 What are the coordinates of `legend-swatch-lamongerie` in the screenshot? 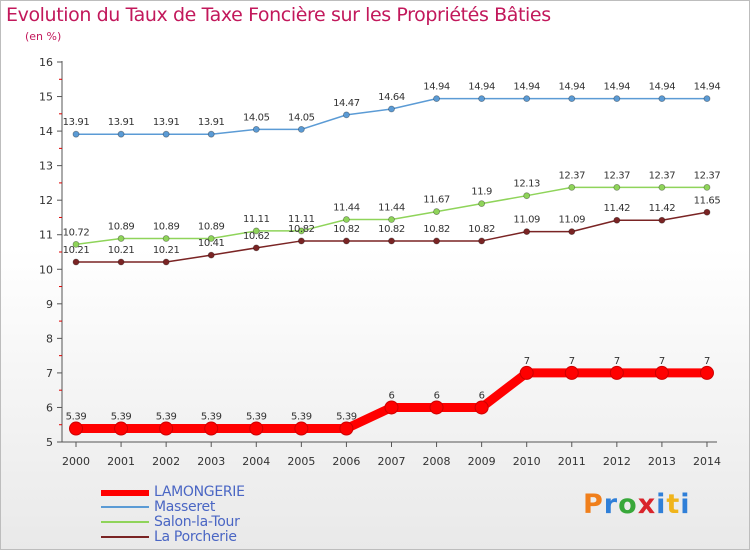 It's located at (125, 493).